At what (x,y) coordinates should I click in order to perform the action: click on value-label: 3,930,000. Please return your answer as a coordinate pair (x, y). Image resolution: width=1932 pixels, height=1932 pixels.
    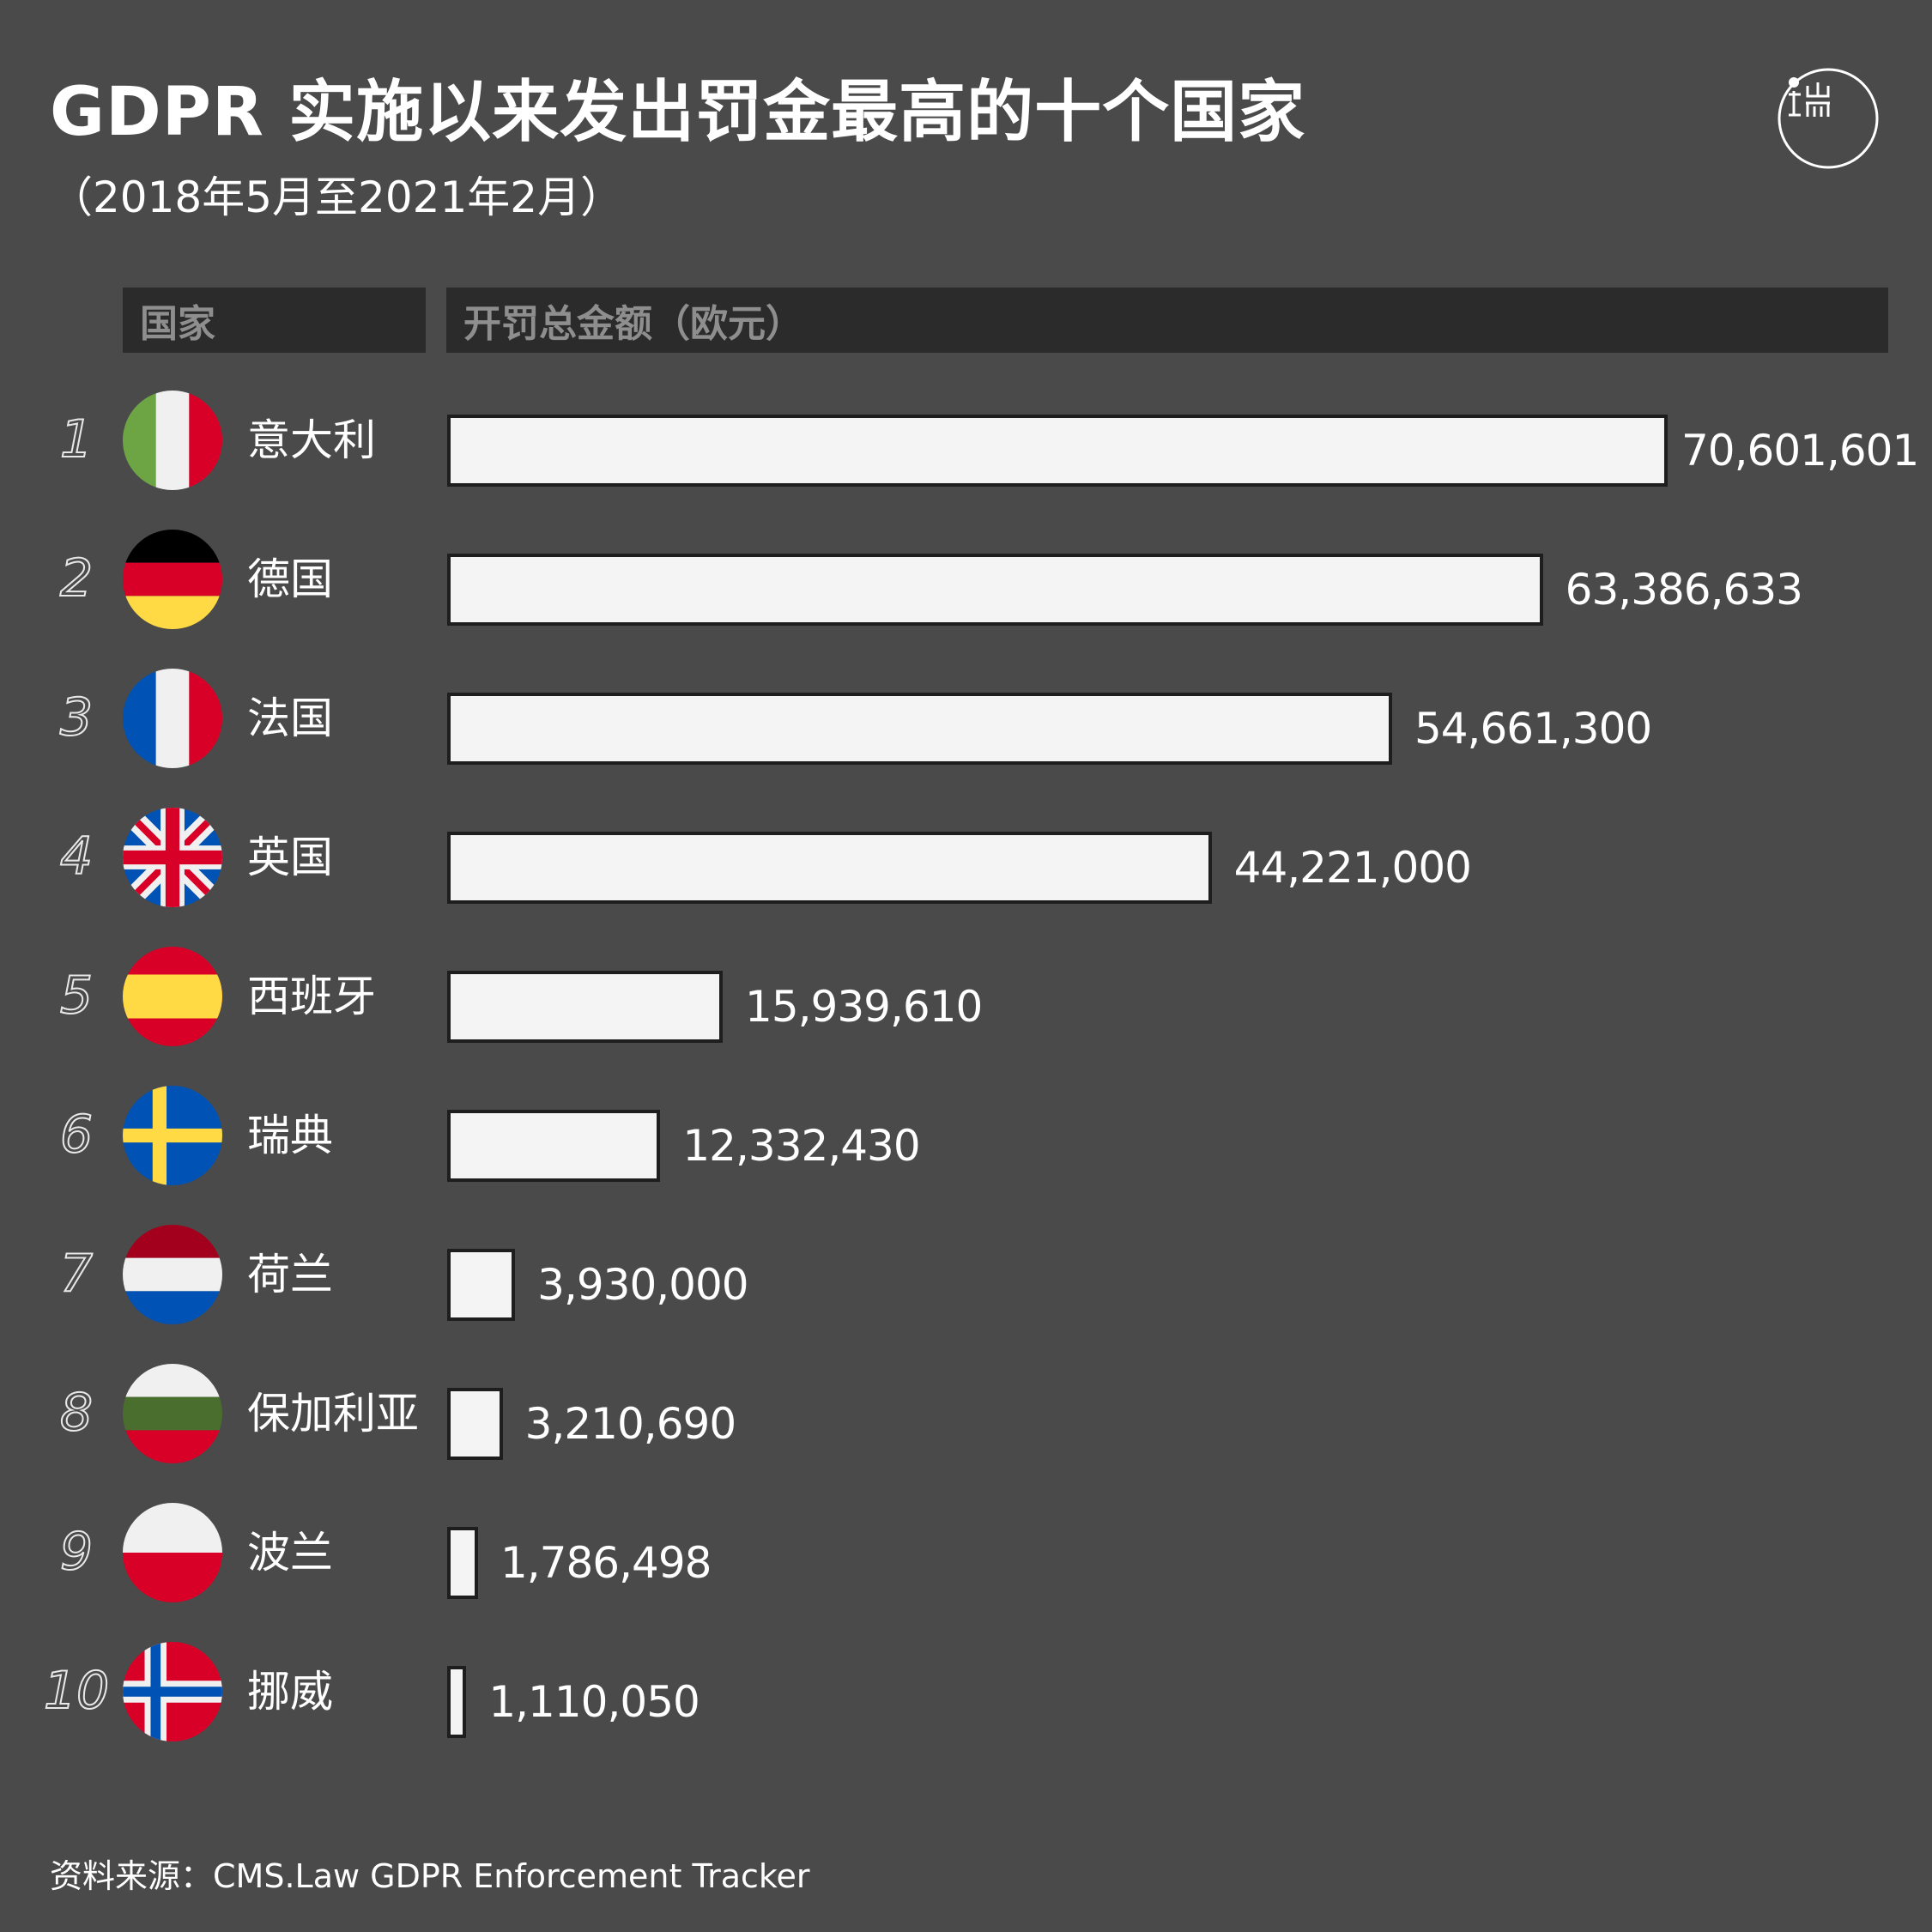
    Looking at the image, I should click on (643, 1285).